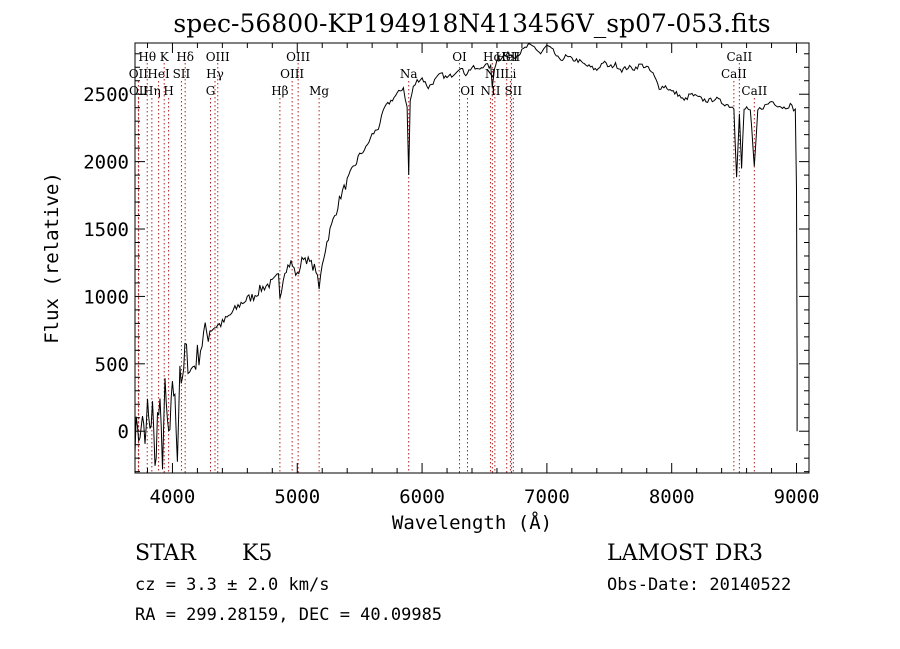 The height and width of the screenshot is (649, 900). Describe the element at coordinates (298, 57) in the screenshot. I see `line-label-14: OIII` at that location.